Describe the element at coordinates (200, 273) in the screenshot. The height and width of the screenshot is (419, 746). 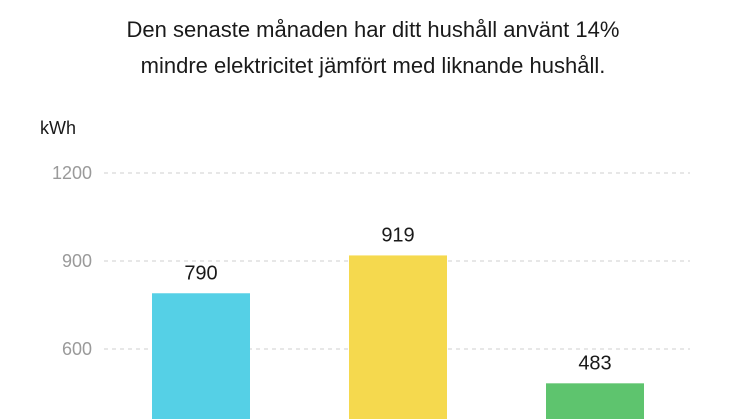
I see `bar-1-value-label: 790` at that location.